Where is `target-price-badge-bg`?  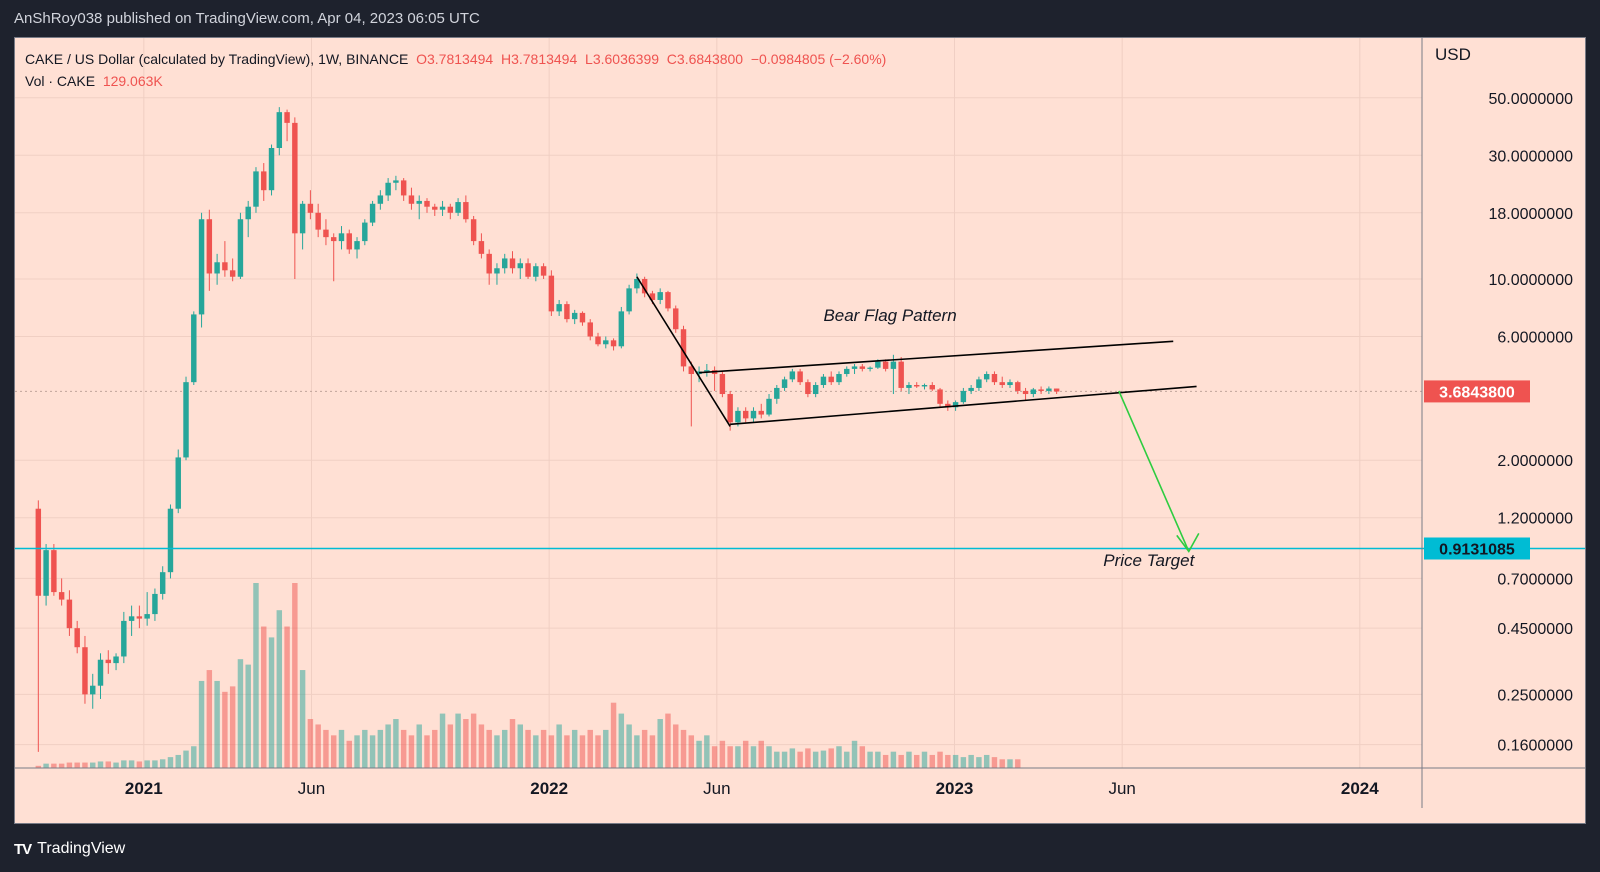 target-price-badge-bg is located at coordinates (1477, 548).